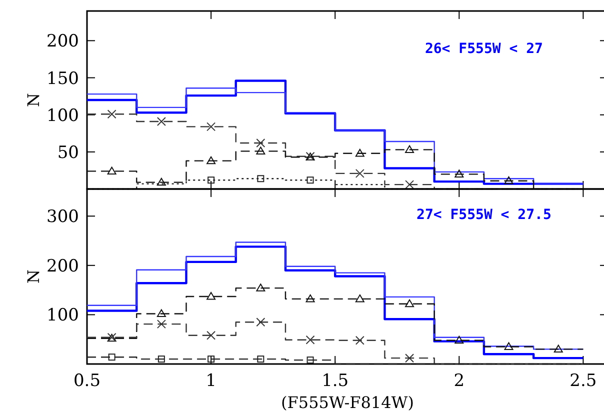 The width and height of the screenshot is (604, 415). Describe the element at coordinates (62, 78) in the screenshot. I see `y-tick-label: 150` at that location.